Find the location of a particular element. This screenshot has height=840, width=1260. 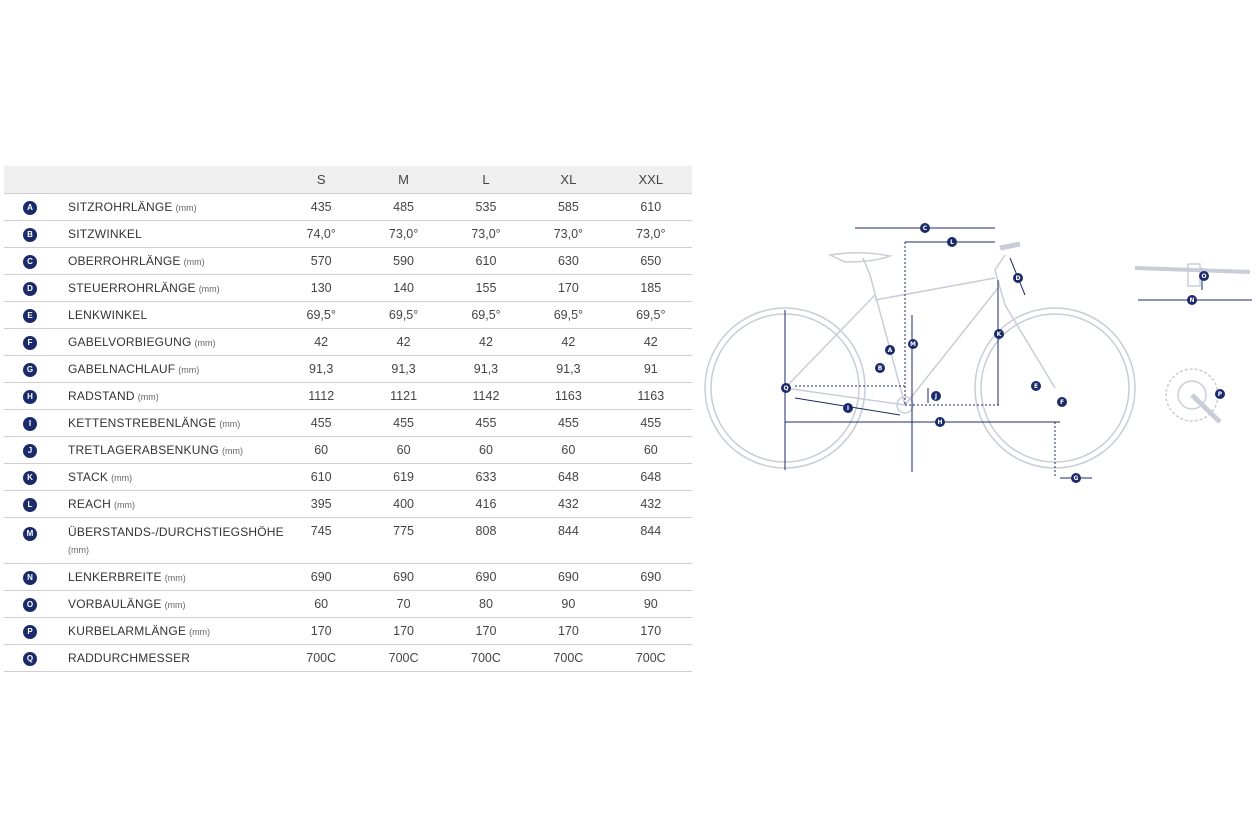

size-value-cell: 808 is located at coordinates (486, 530).